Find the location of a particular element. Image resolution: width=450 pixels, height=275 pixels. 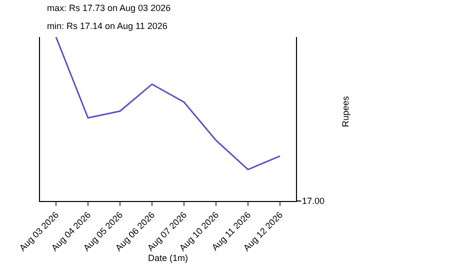

x-axis-title: Date (1m) is located at coordinates (168, 257).